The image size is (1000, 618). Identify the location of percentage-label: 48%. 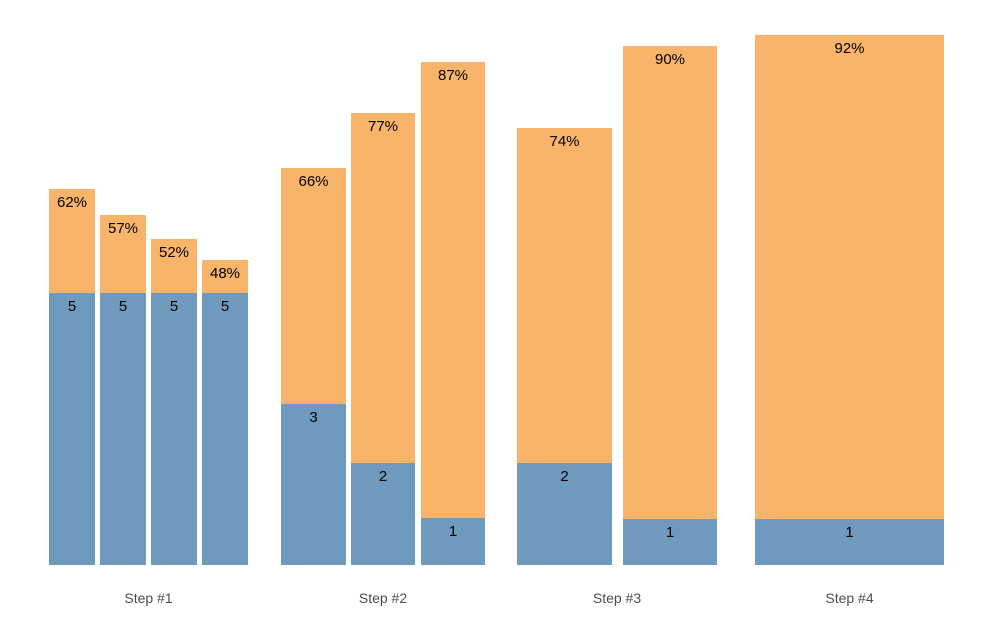
(225, 273).